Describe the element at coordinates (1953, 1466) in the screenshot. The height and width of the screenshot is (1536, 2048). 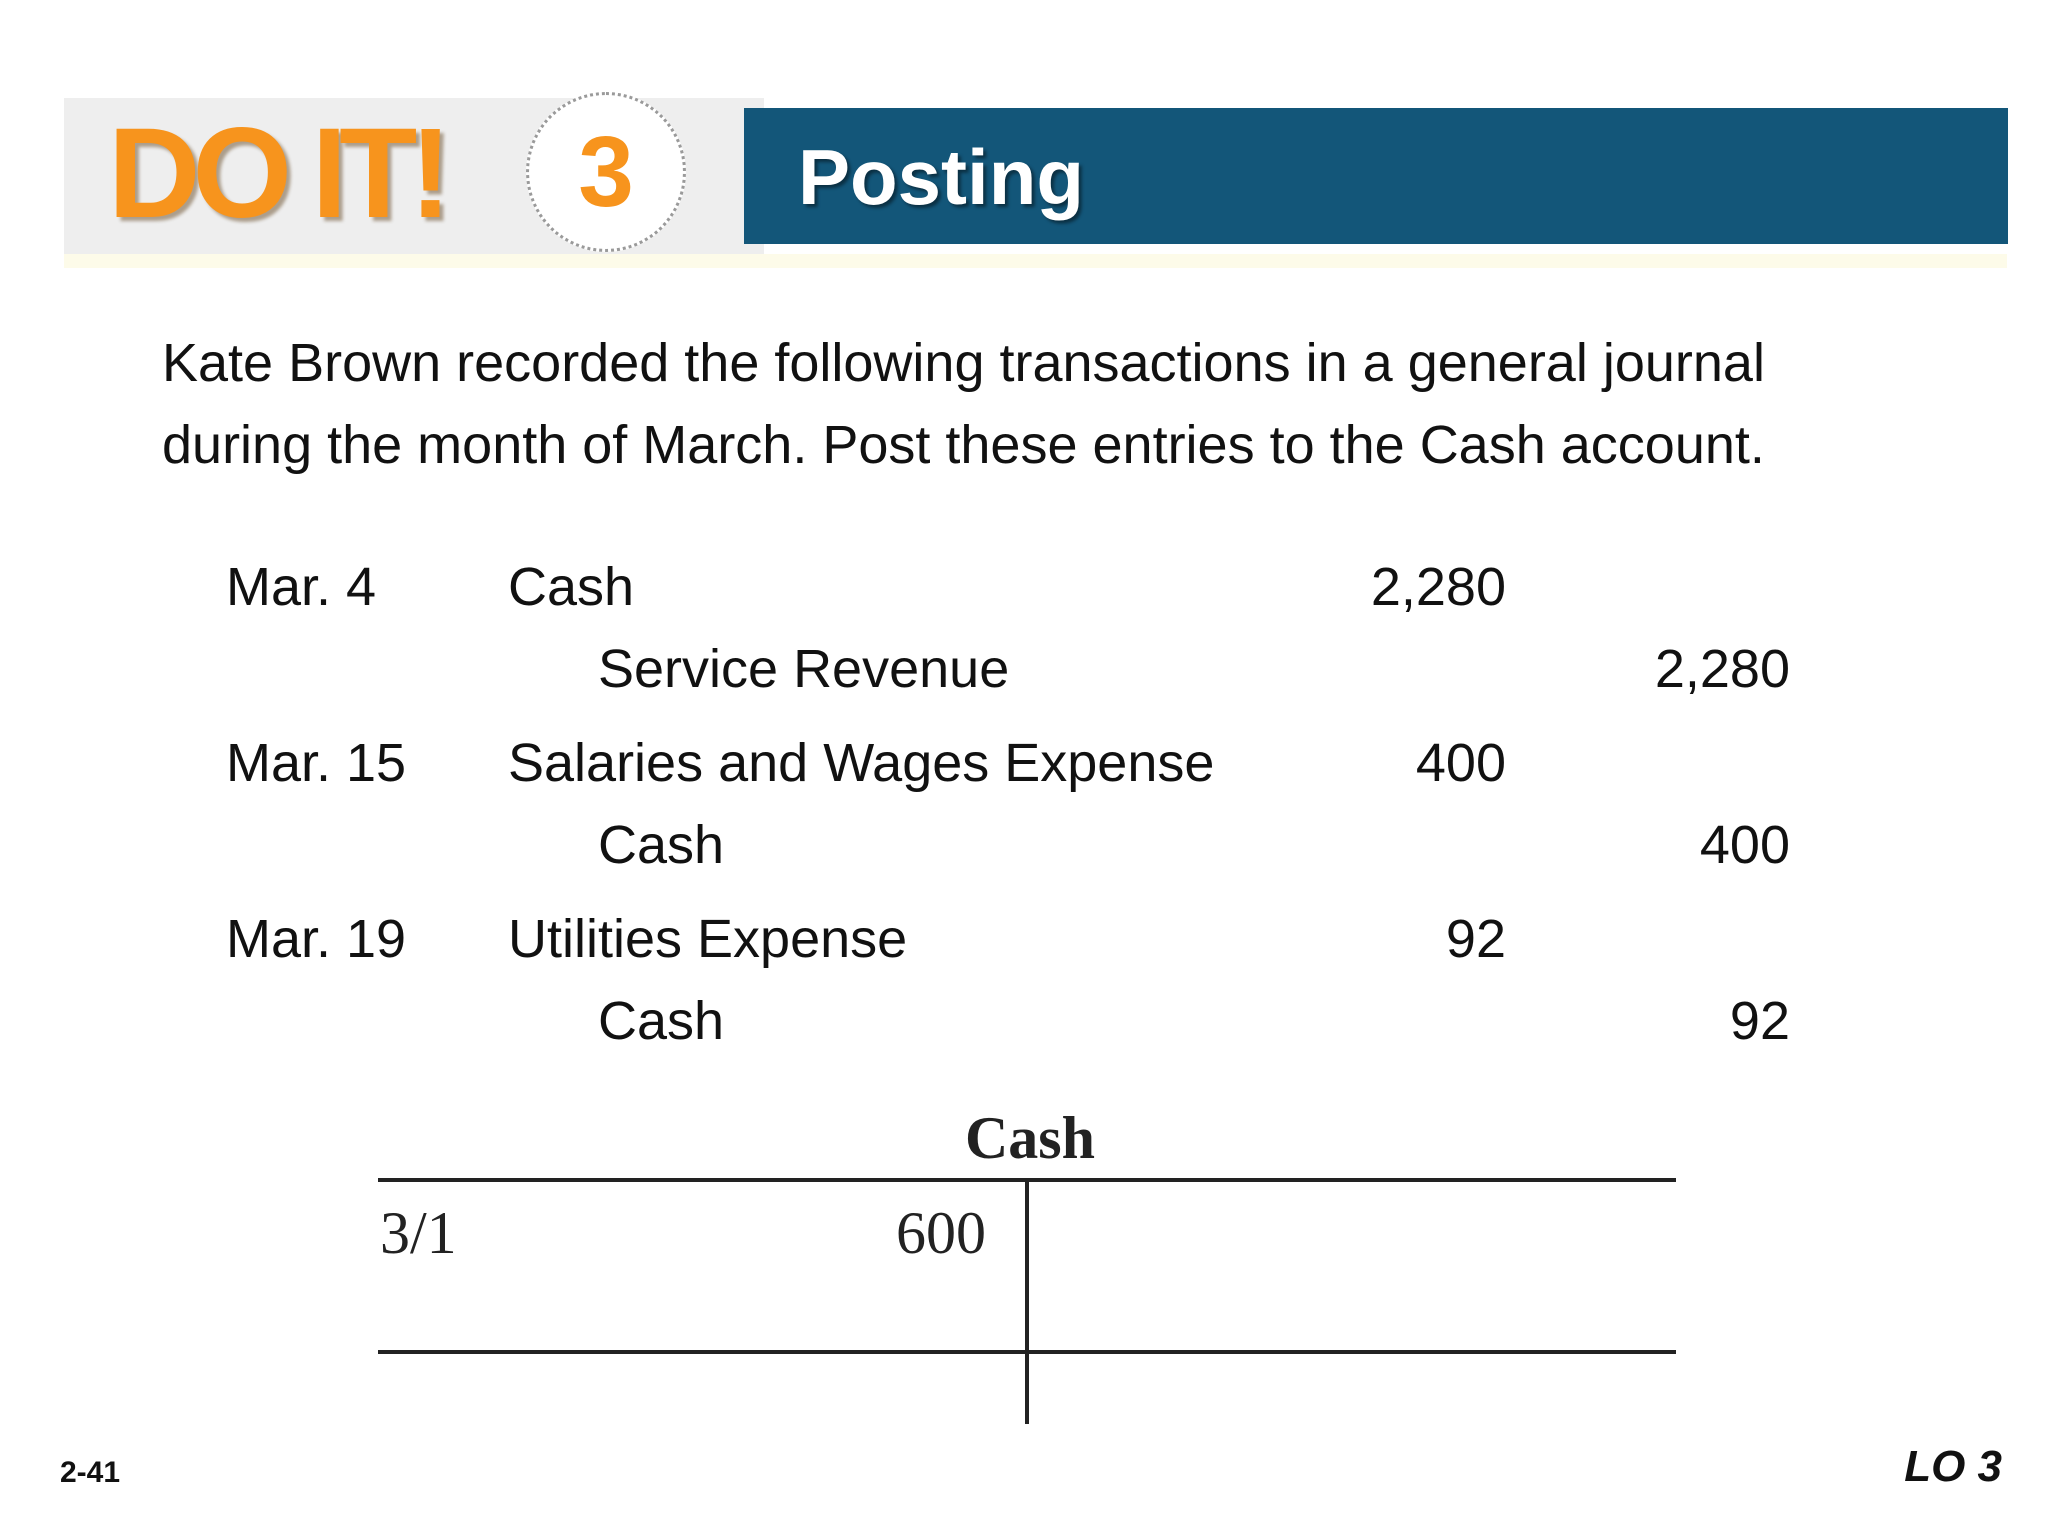
I see `learning-objective: LO 3` at that location.